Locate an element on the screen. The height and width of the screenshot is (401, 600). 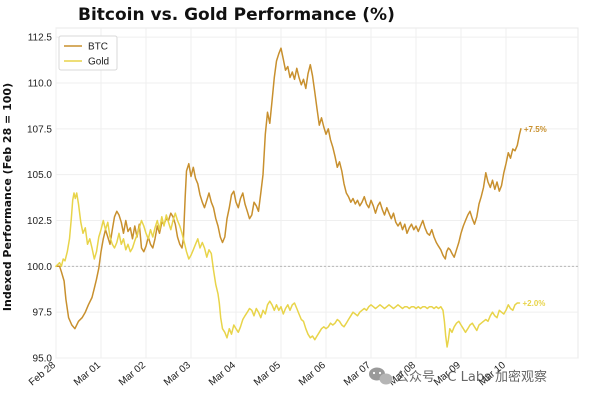
end-label-gold: +2.0% is located at coordinates (534, 303).